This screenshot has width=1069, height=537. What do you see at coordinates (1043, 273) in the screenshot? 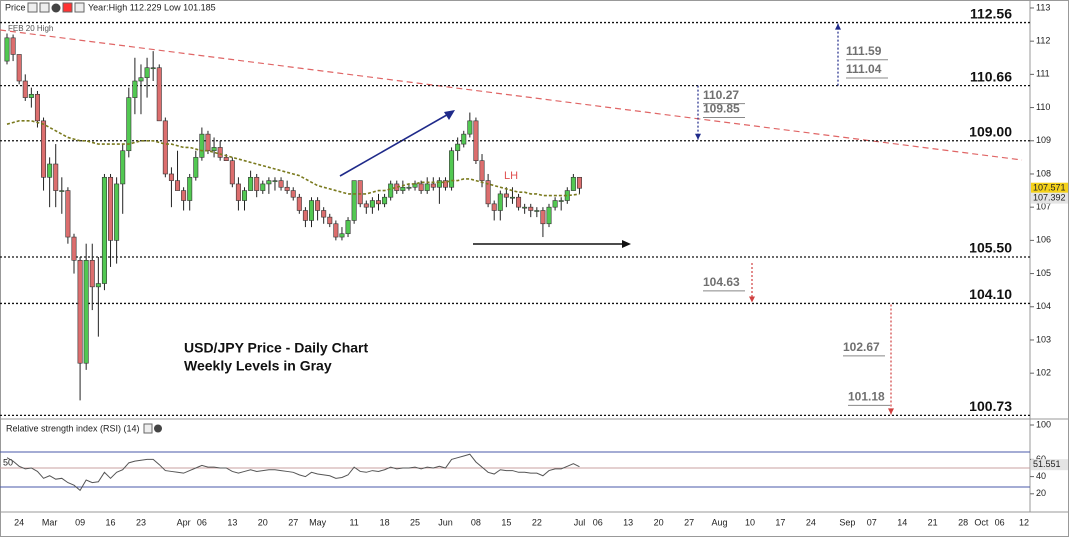
I see `y-tick-label: 105` at bounding box center [1043, 273].